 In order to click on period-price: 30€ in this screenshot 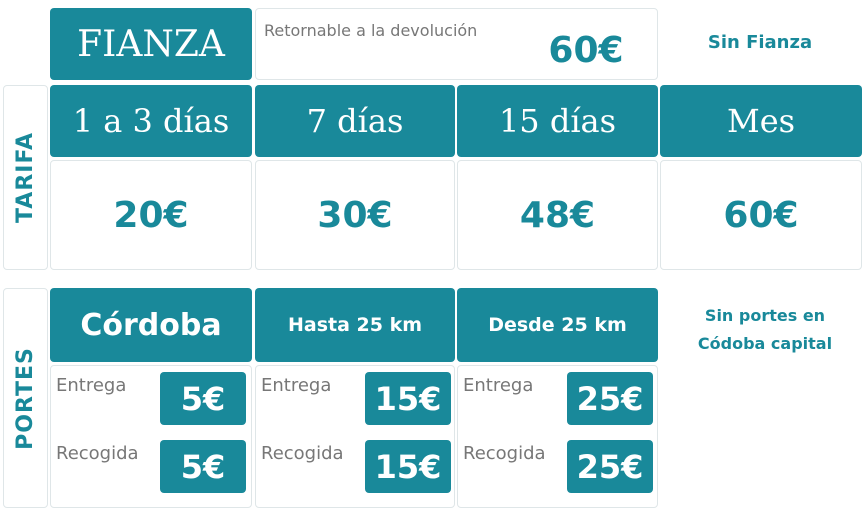, I will do `click(355, 215)`.